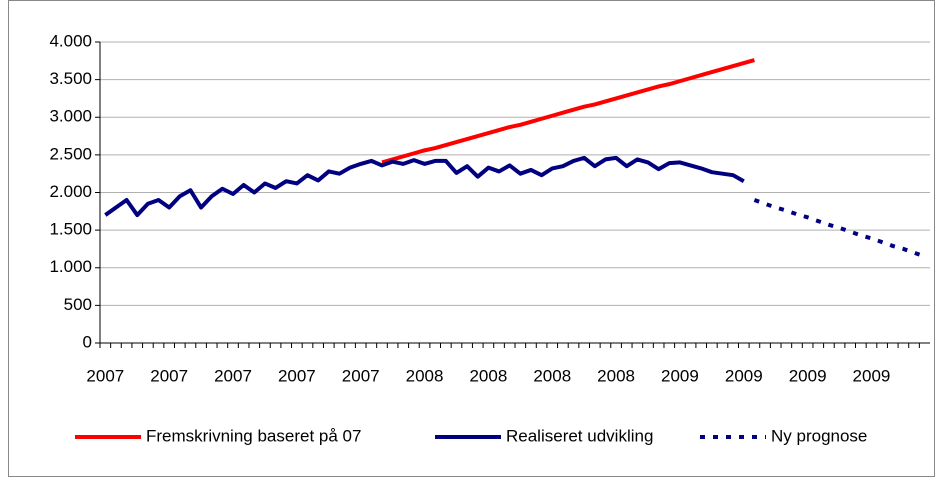 This screenshot has width=936, height=477. Describe the element at coordinates (70, 229) in the screenshot. I see `y-tick-label: 1.500` at that location.